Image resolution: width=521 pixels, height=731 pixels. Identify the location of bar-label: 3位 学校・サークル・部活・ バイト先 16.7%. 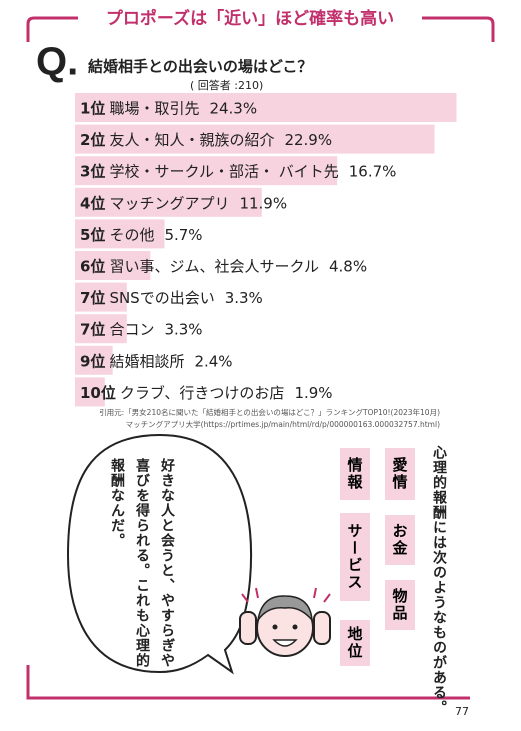
(238, 171).